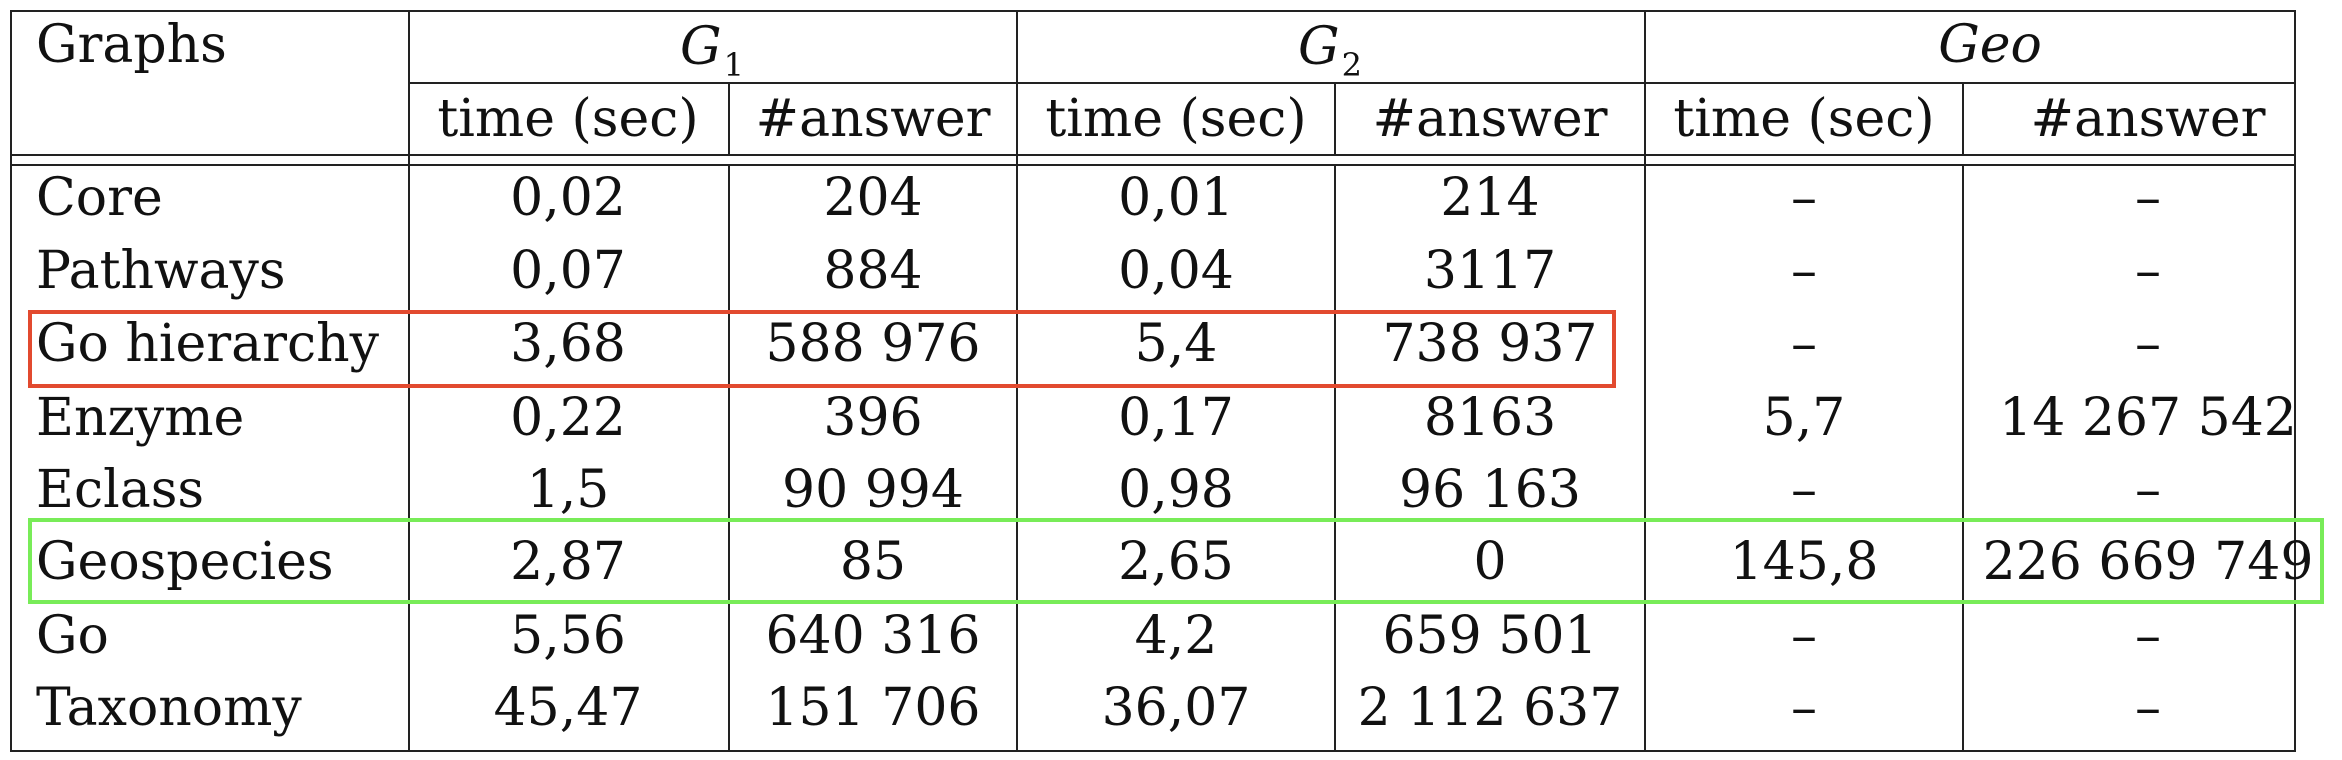  Describe the element at coordinates (120, 490) in the screenshot. I see `row-label: Eclass` at that location.